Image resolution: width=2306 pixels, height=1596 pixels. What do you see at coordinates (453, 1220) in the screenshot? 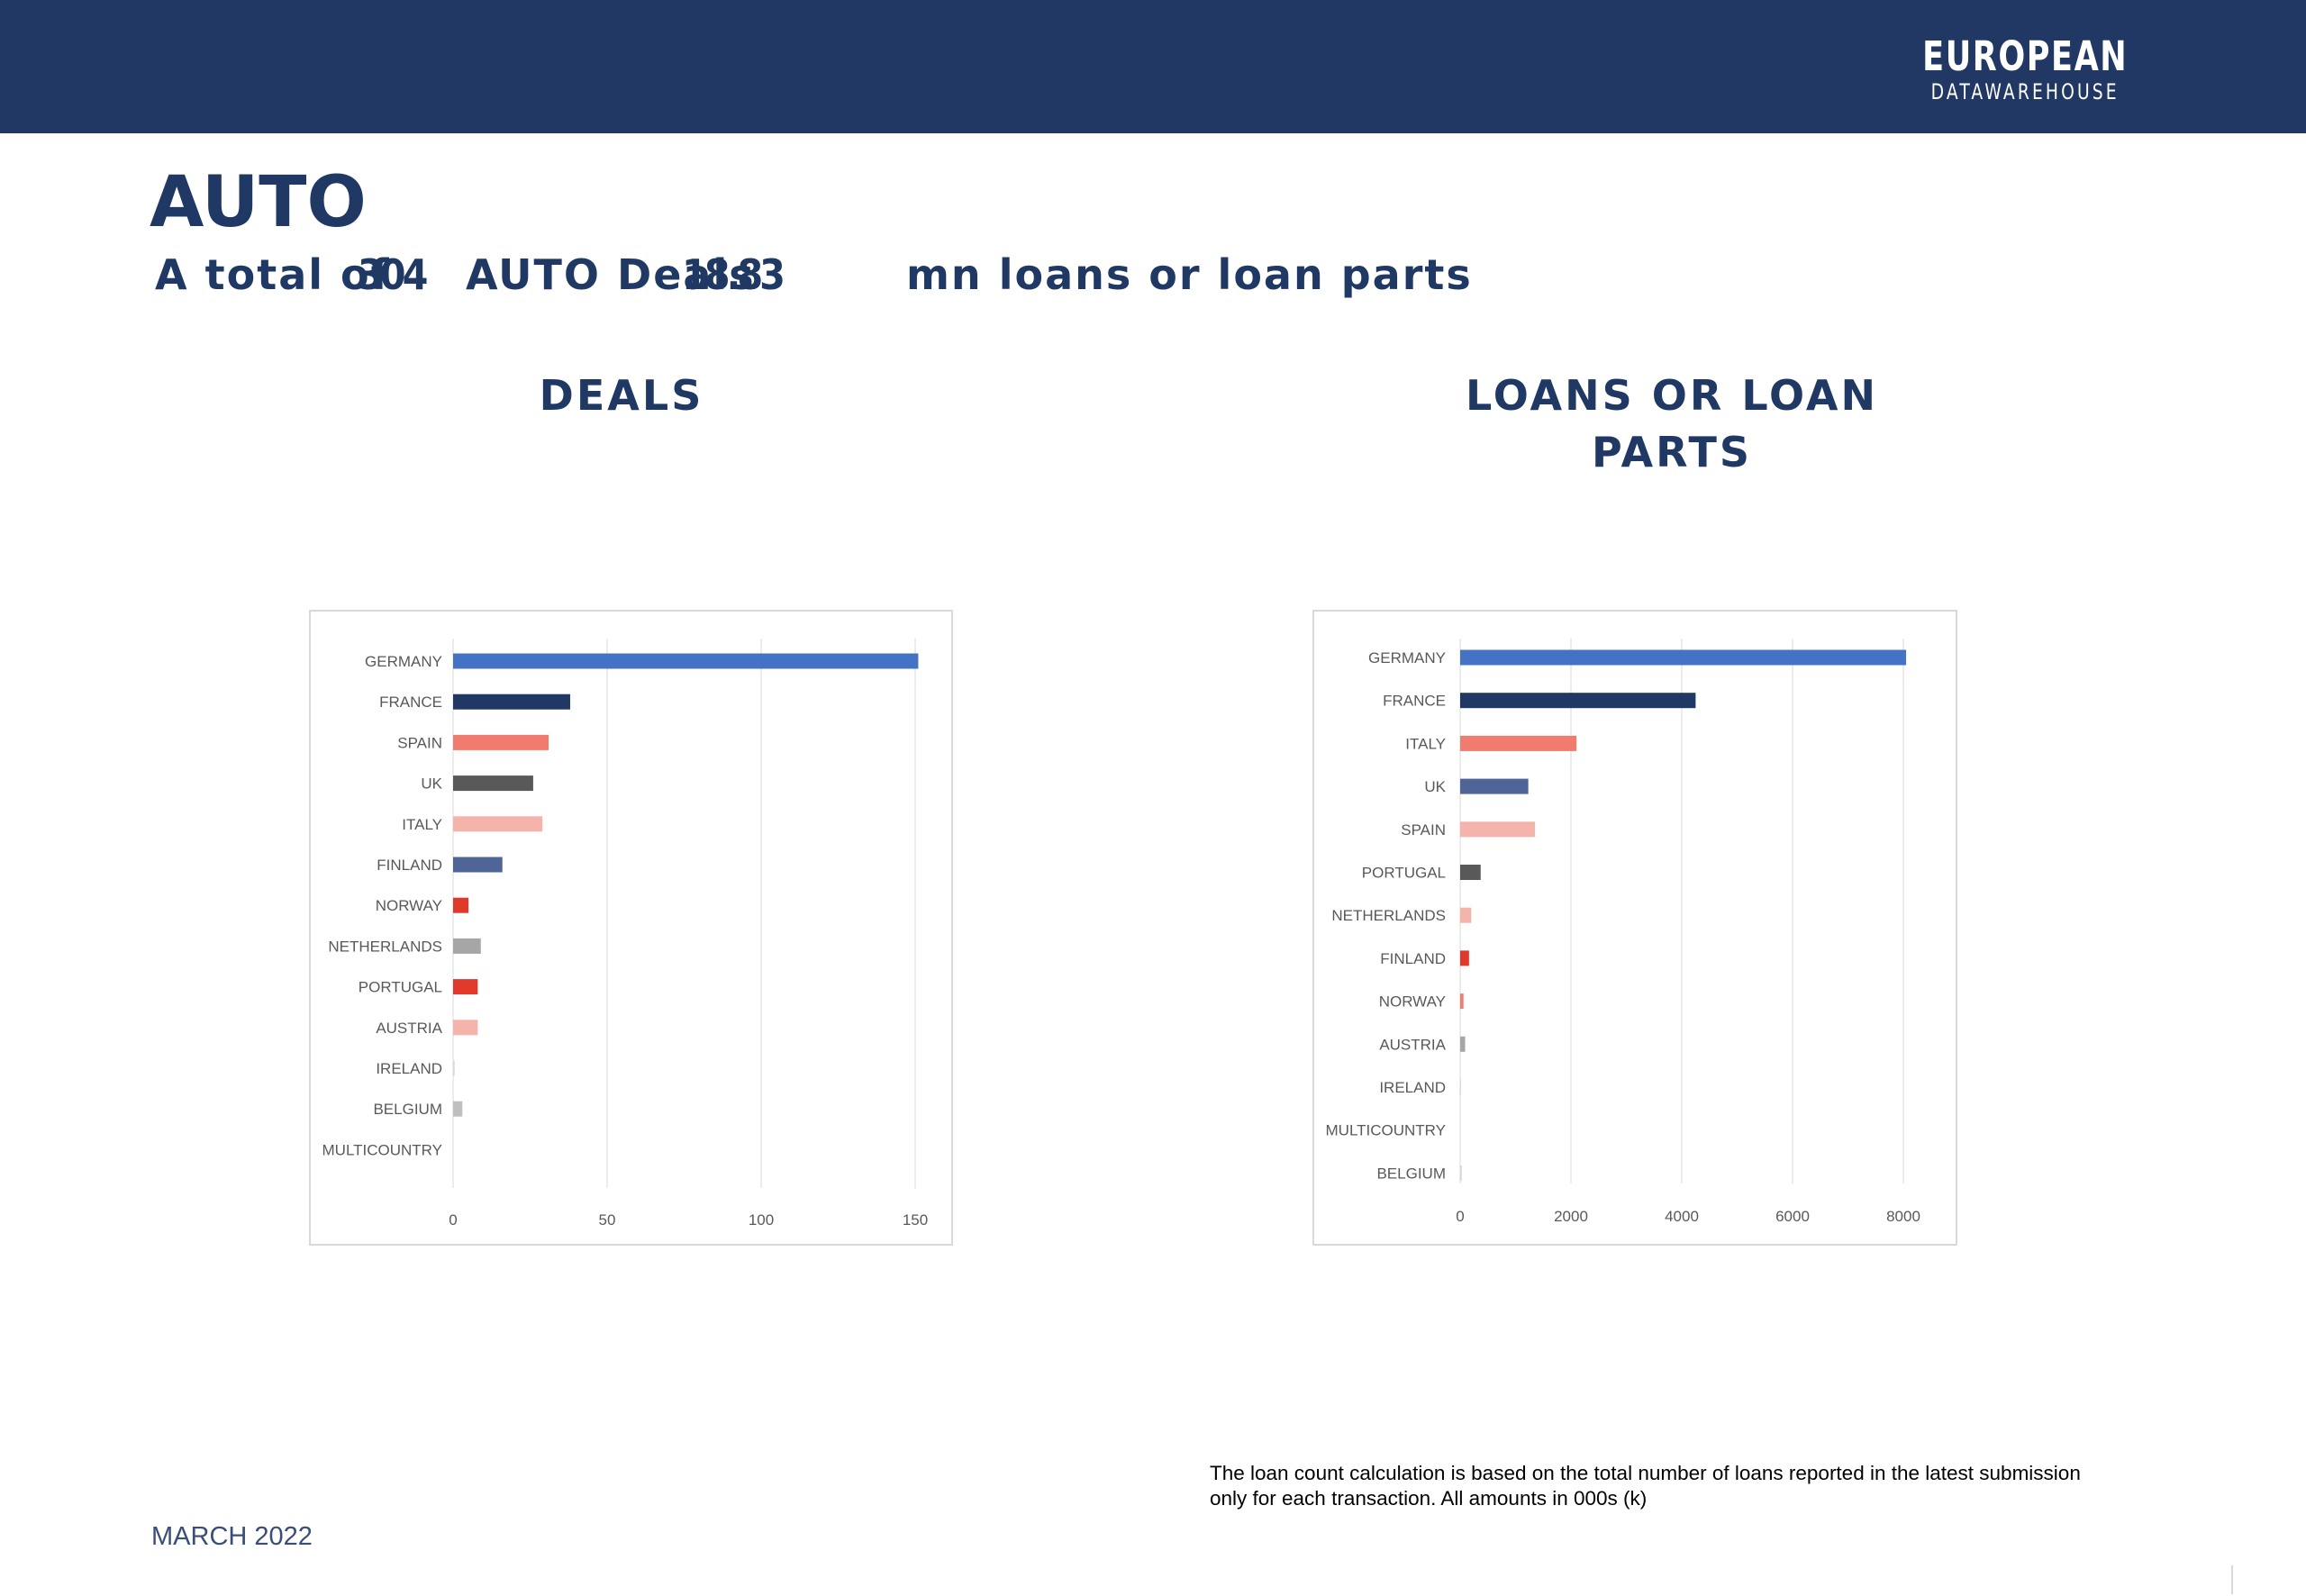
I see `deals-x-tick-label: 0` at bounding box center [453, 1220].